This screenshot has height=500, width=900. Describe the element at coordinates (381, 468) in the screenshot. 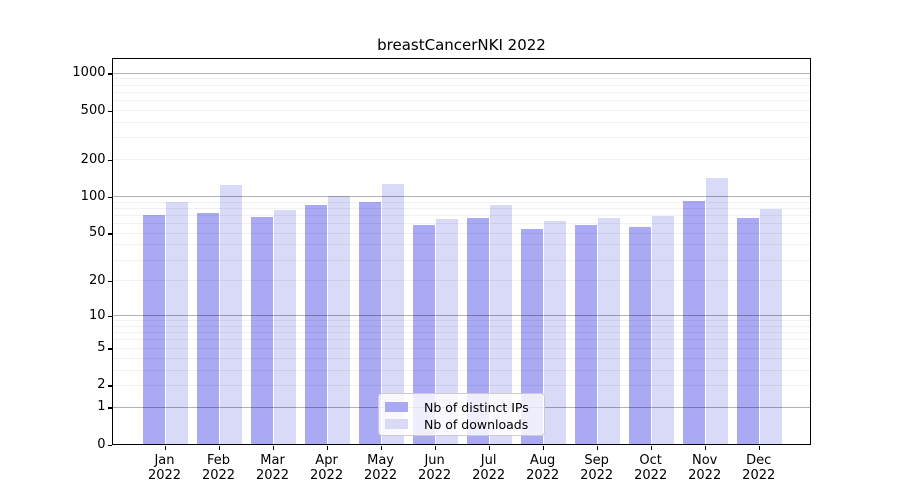

I see `x-tick-label: May 2022` at that location.